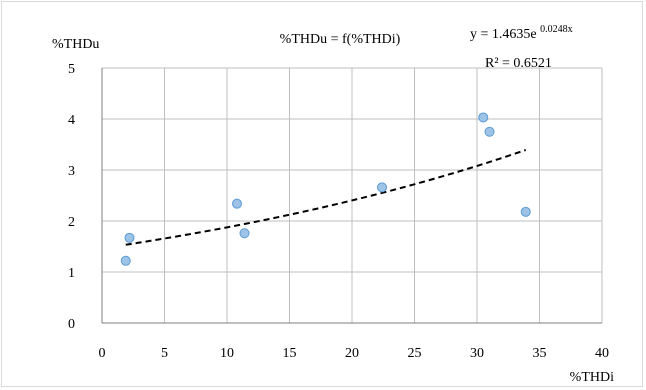  What do you see at coordinates (164, 353) in the screenshot?
I see `x-tick-label: 5` at bounding box center [164, 353].